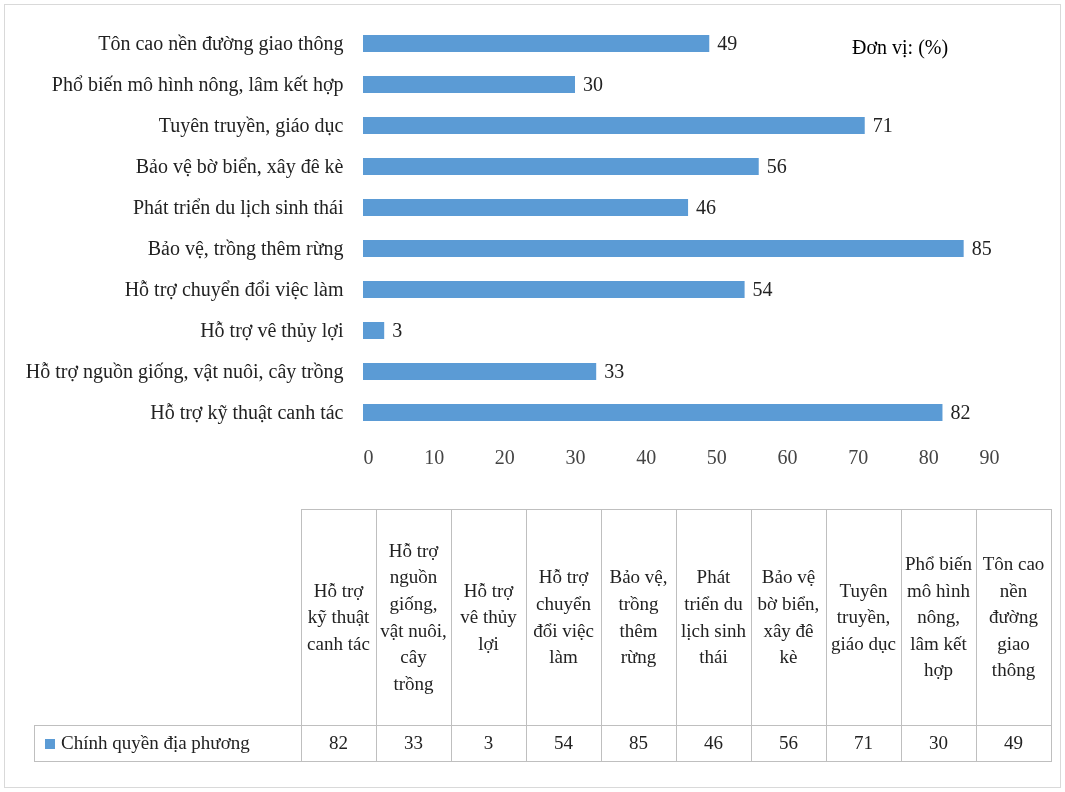  I want to click on y-tick-label: Phát triển du lịch sinh thái, so click(238, 206).